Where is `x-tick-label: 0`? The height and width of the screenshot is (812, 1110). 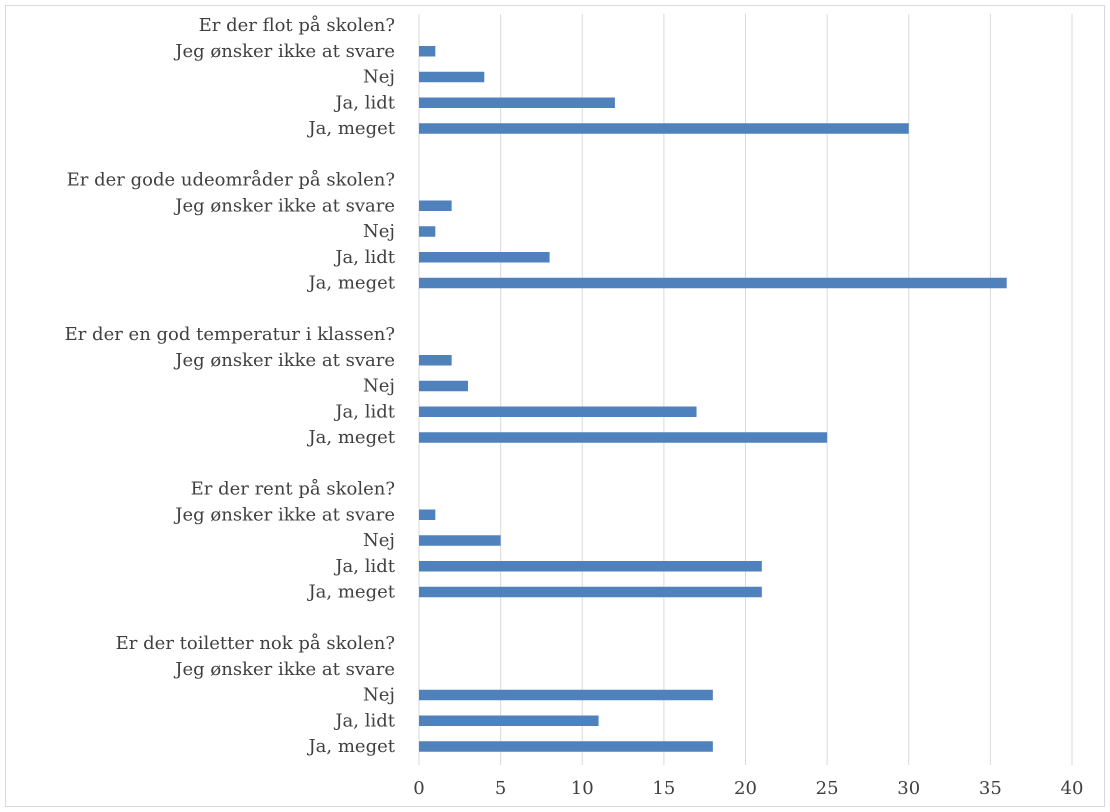 x-tick-label: 0 is located at coordinates (418, 788).